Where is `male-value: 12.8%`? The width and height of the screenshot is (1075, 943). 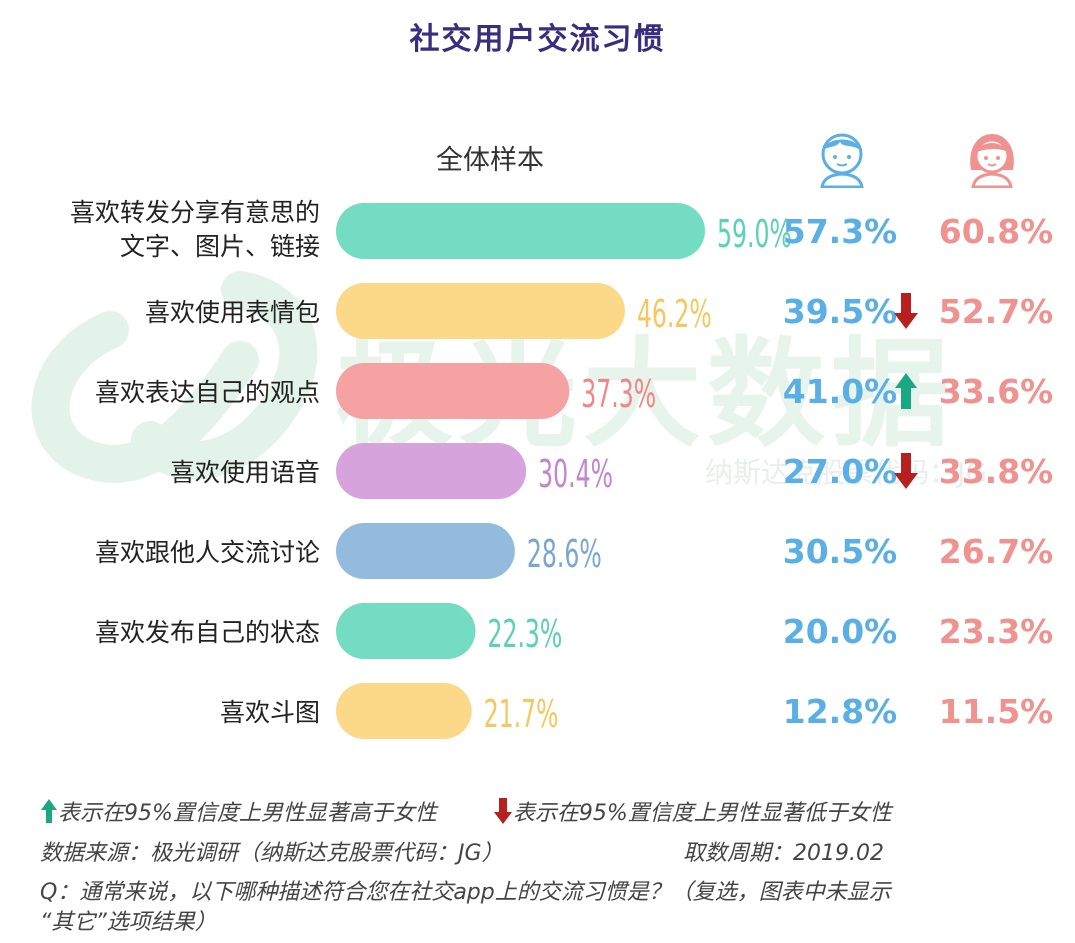
male-value: 12.8% is located at coordinates (840, 711).